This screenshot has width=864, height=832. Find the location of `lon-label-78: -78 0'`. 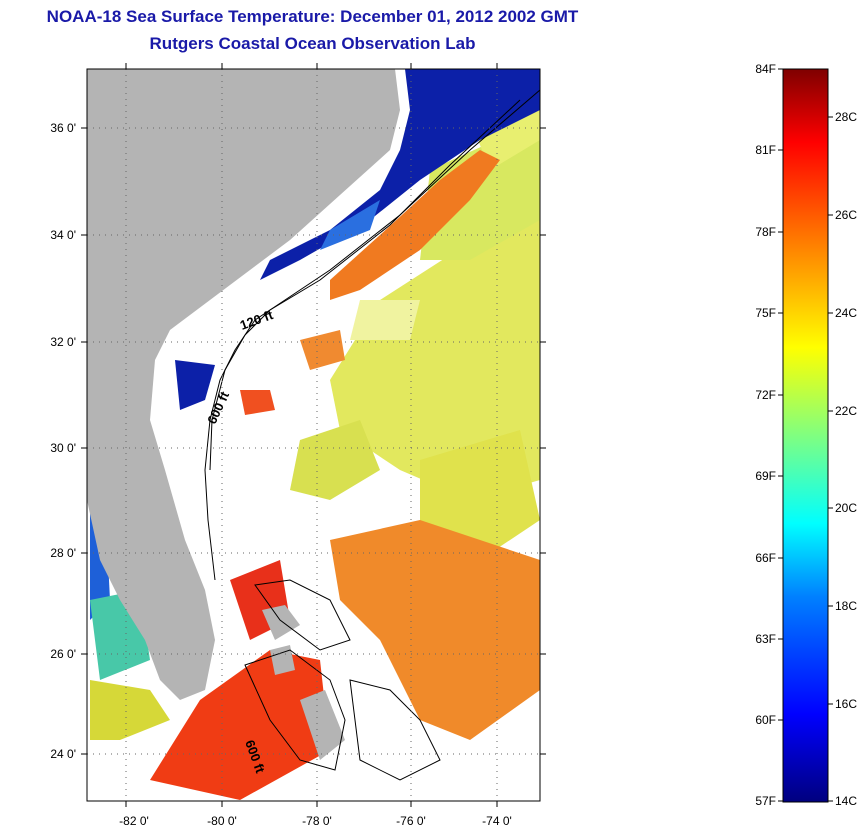

lon-label-78: -78 0' is located at coordinates (317, 821).